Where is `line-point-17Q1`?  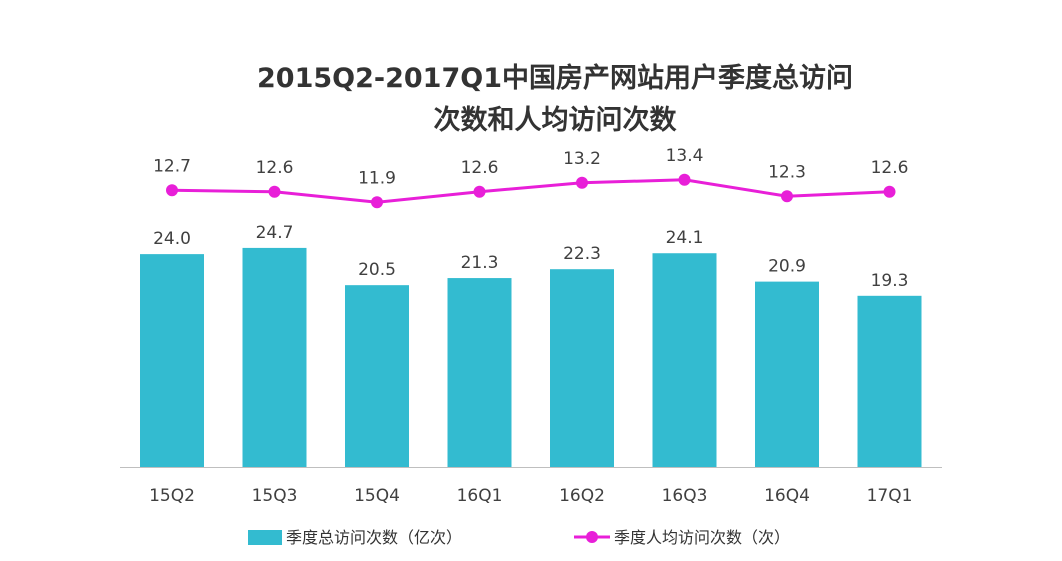
line-point-17Q1 is located at coordinates (889, 191).